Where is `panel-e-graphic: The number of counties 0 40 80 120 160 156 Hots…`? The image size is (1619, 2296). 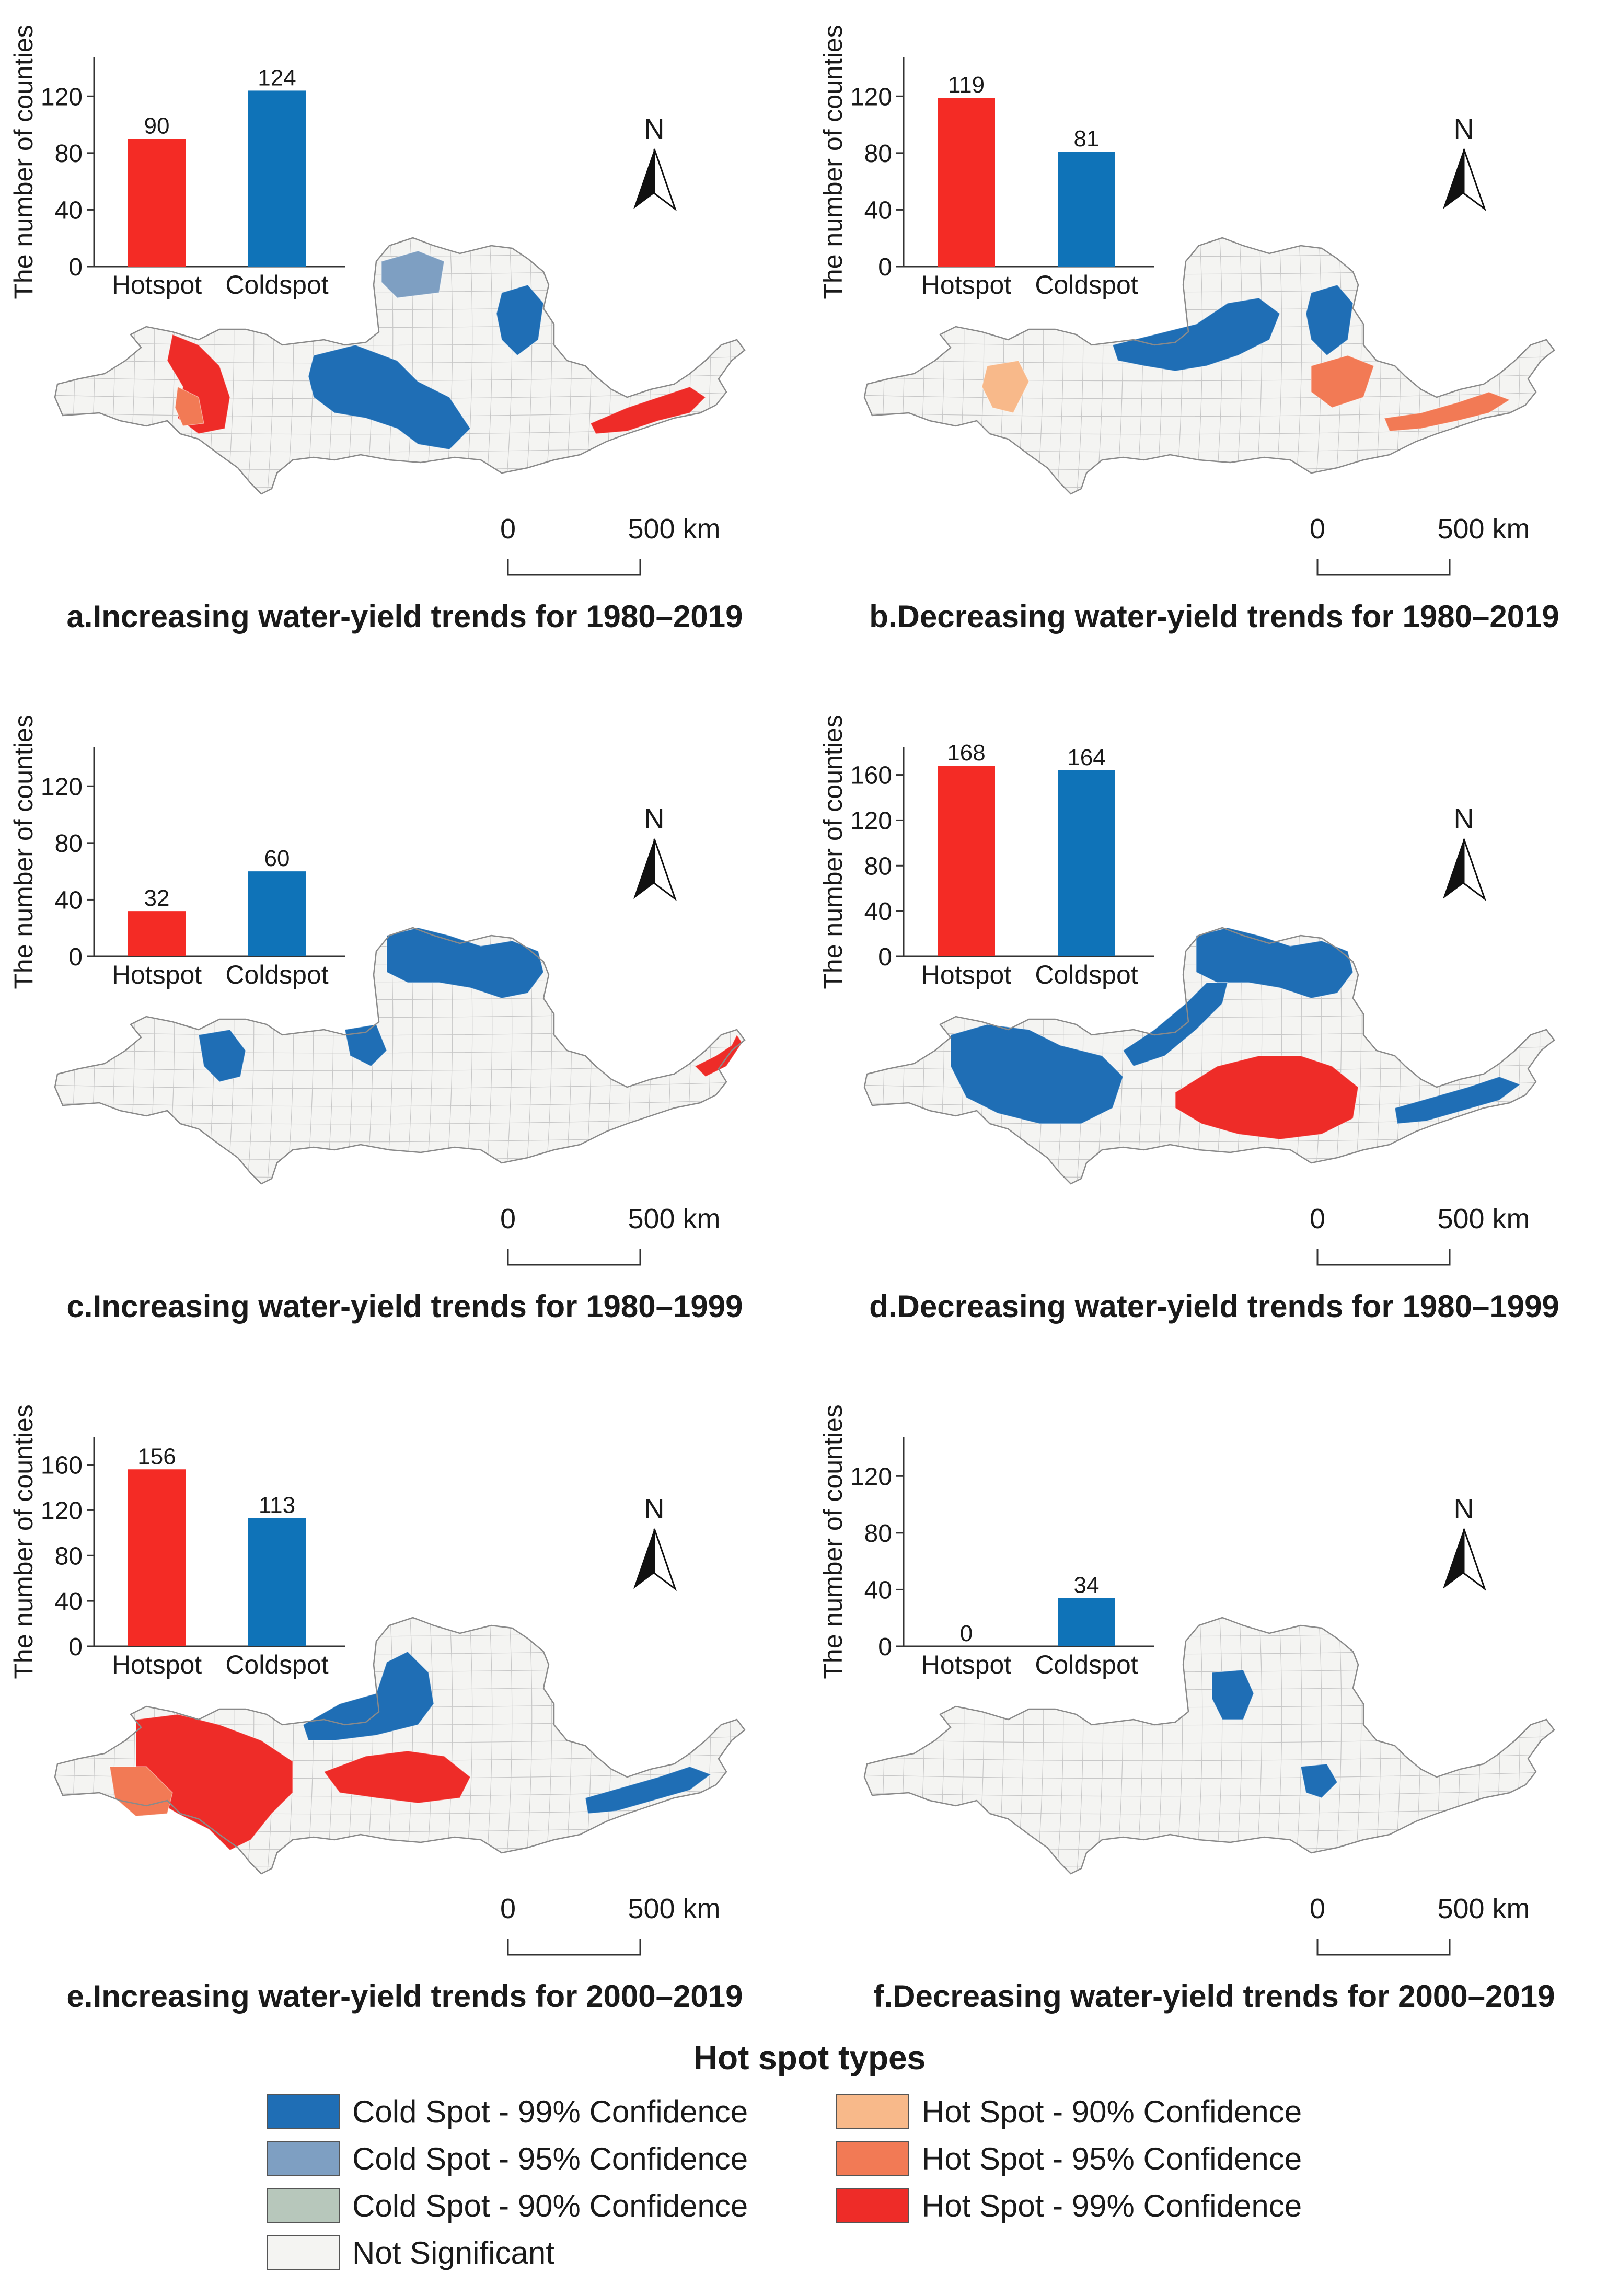
panel-e-graphic: The number of counties 0 40 80 120 160 156 Hots… is located at coordinates (378, 1680).